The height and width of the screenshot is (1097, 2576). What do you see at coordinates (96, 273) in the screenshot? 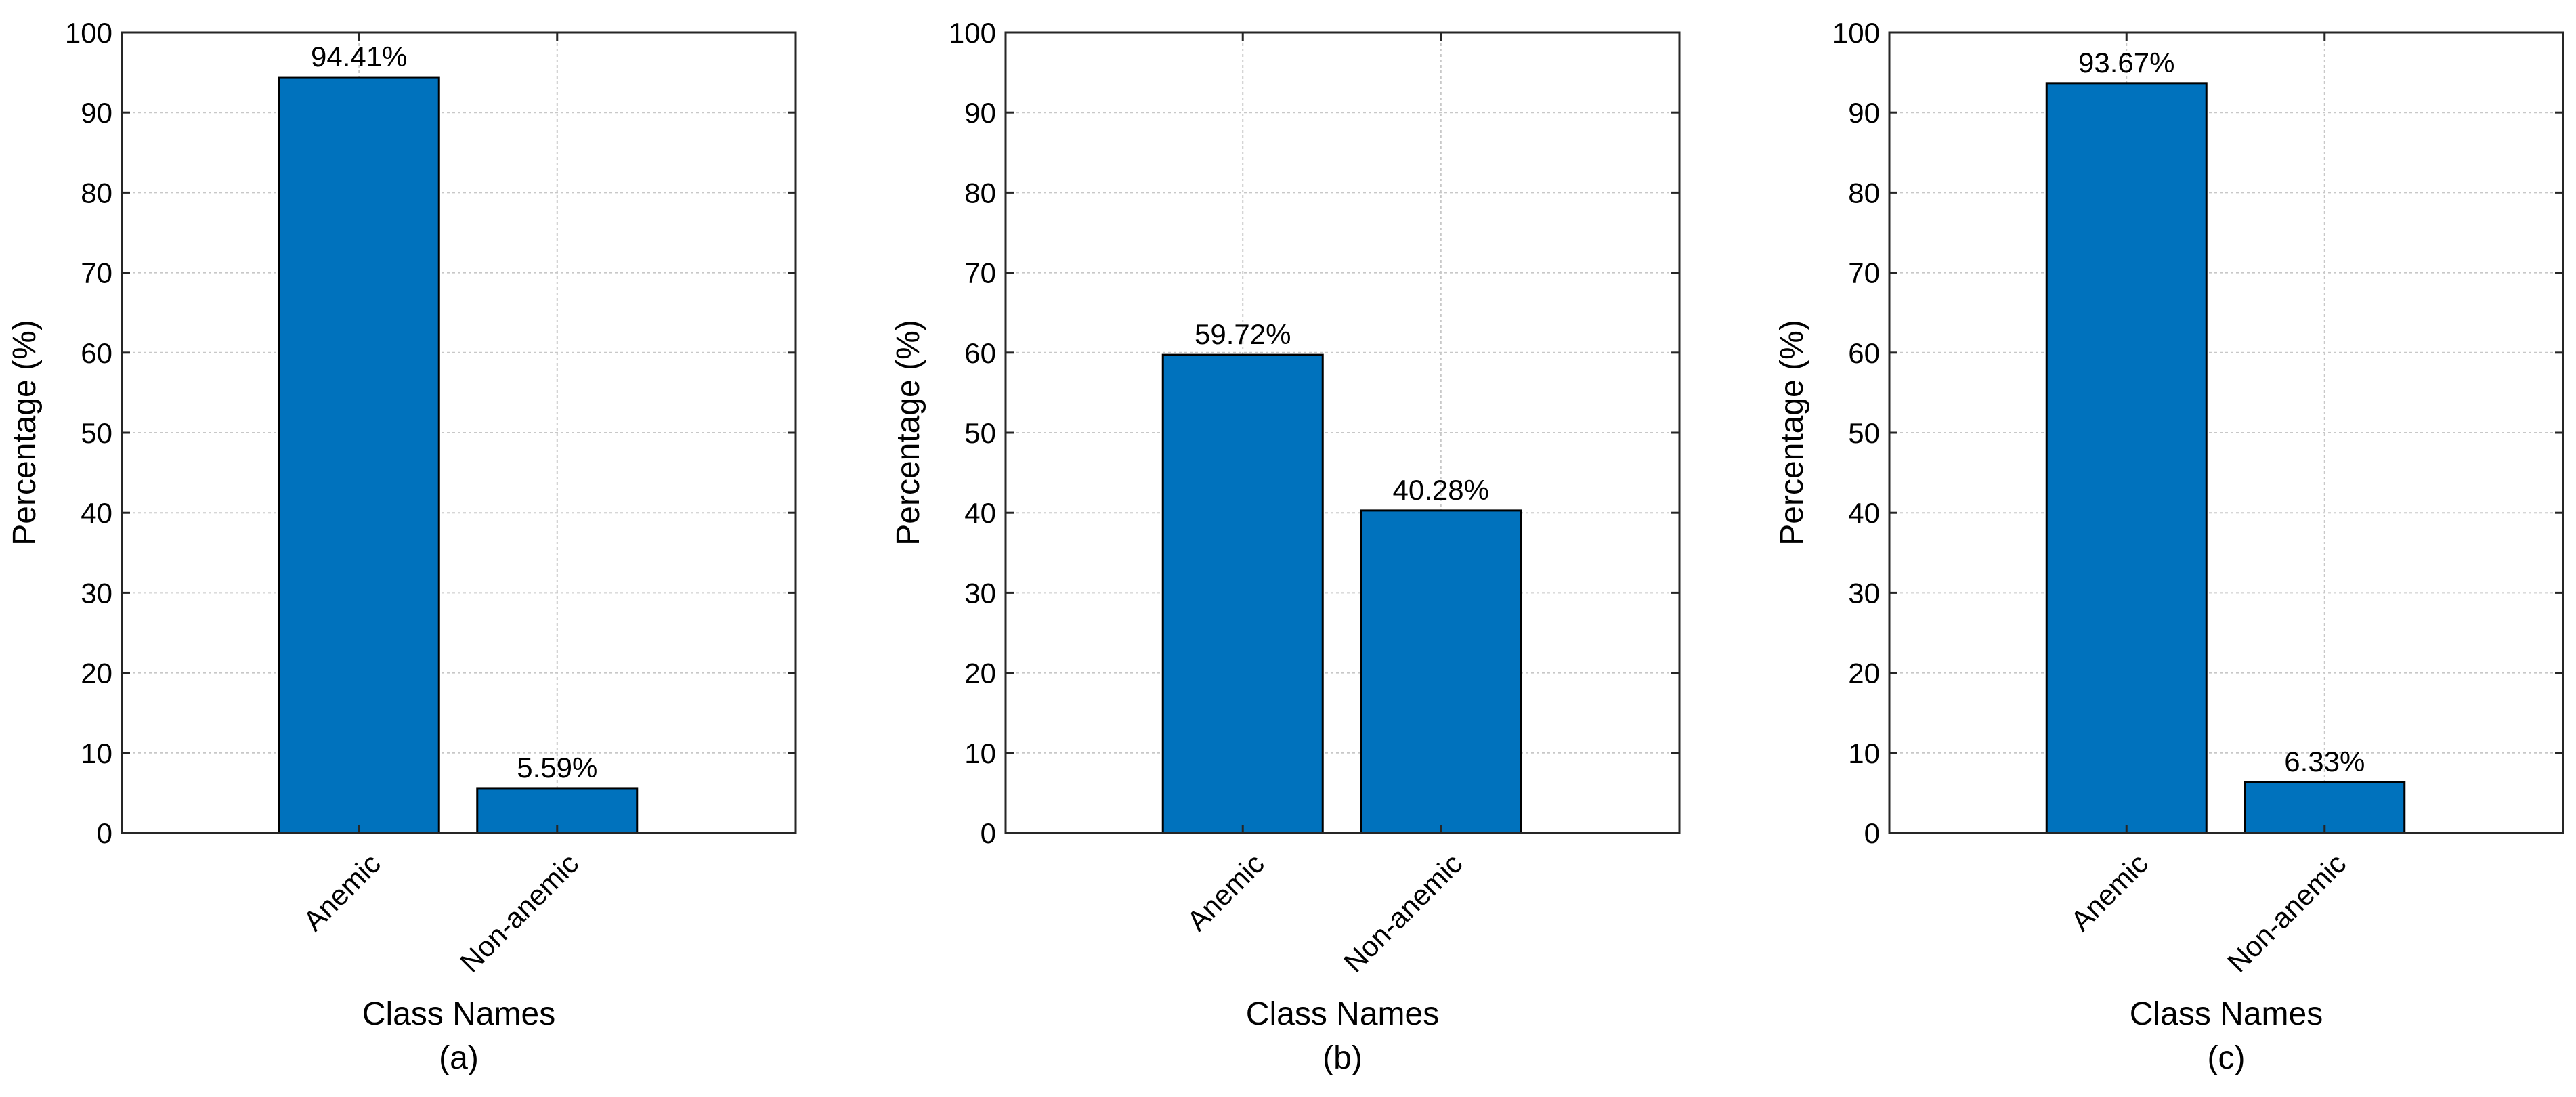
I see `panel-0-ytick-label-7: 70` at bounding box center [96, 273].